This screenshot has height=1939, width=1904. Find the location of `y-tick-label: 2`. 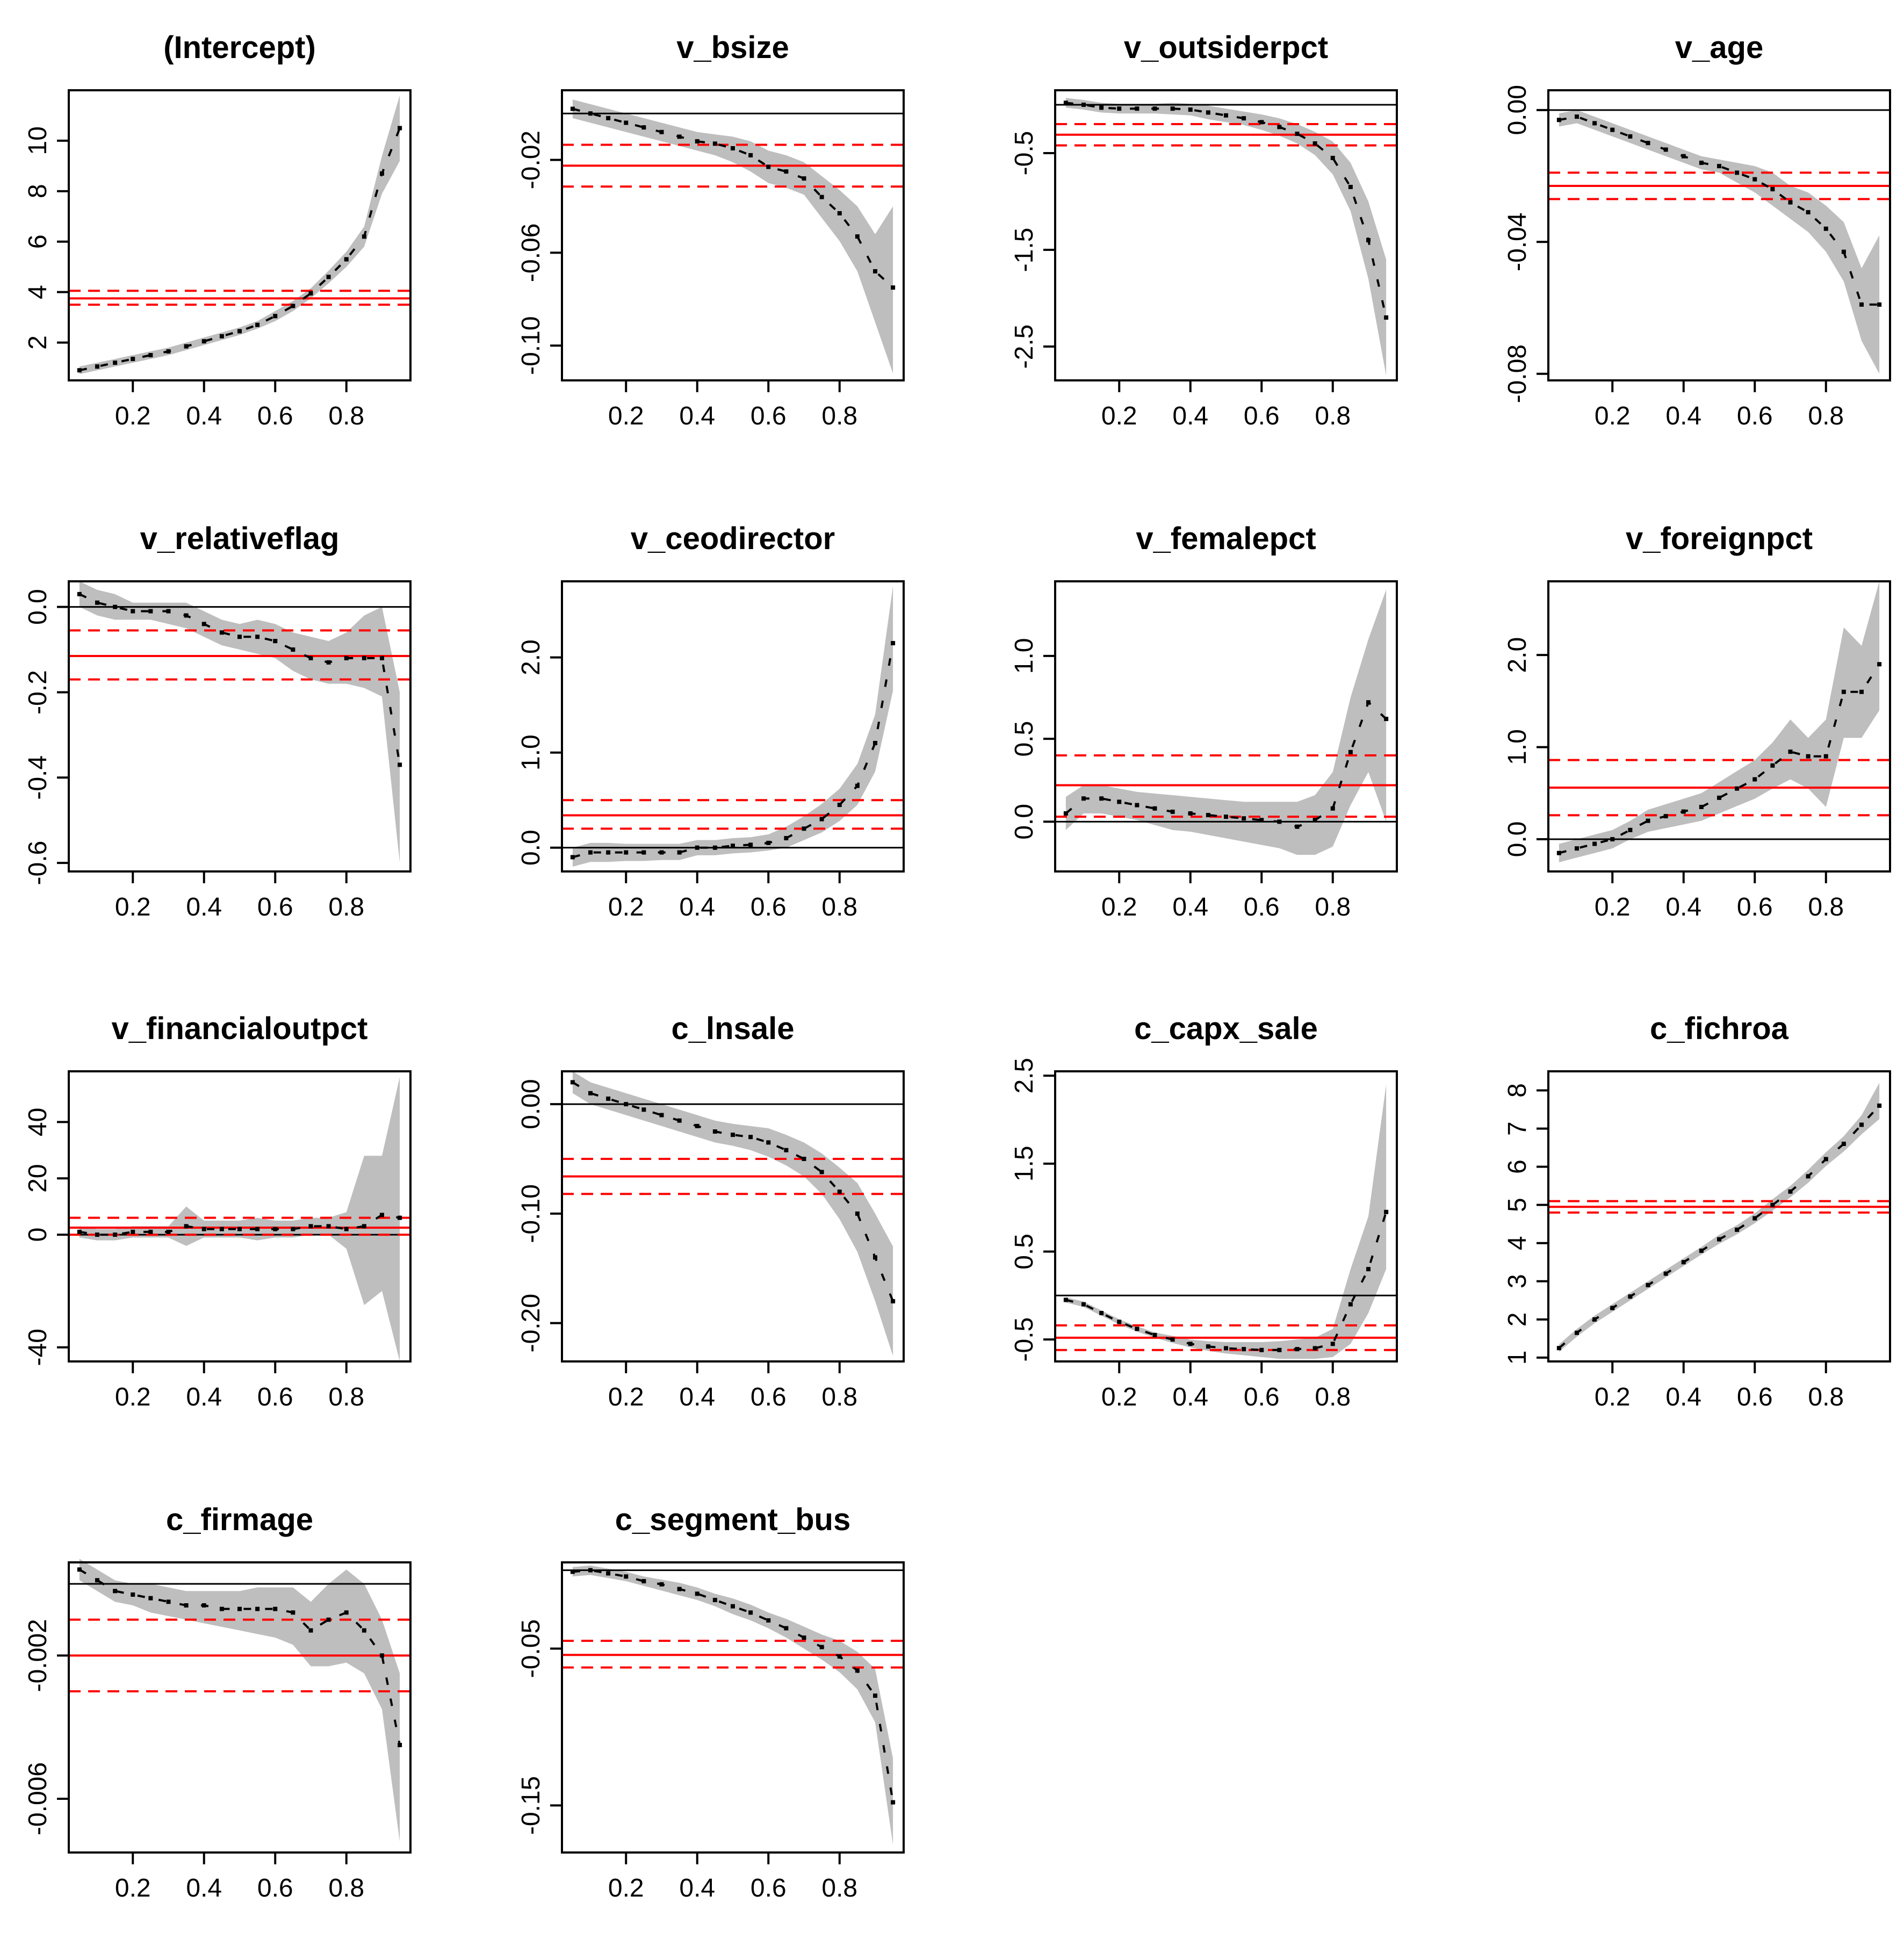

y-tick-label: 2 is located at coordinates (38, 342).